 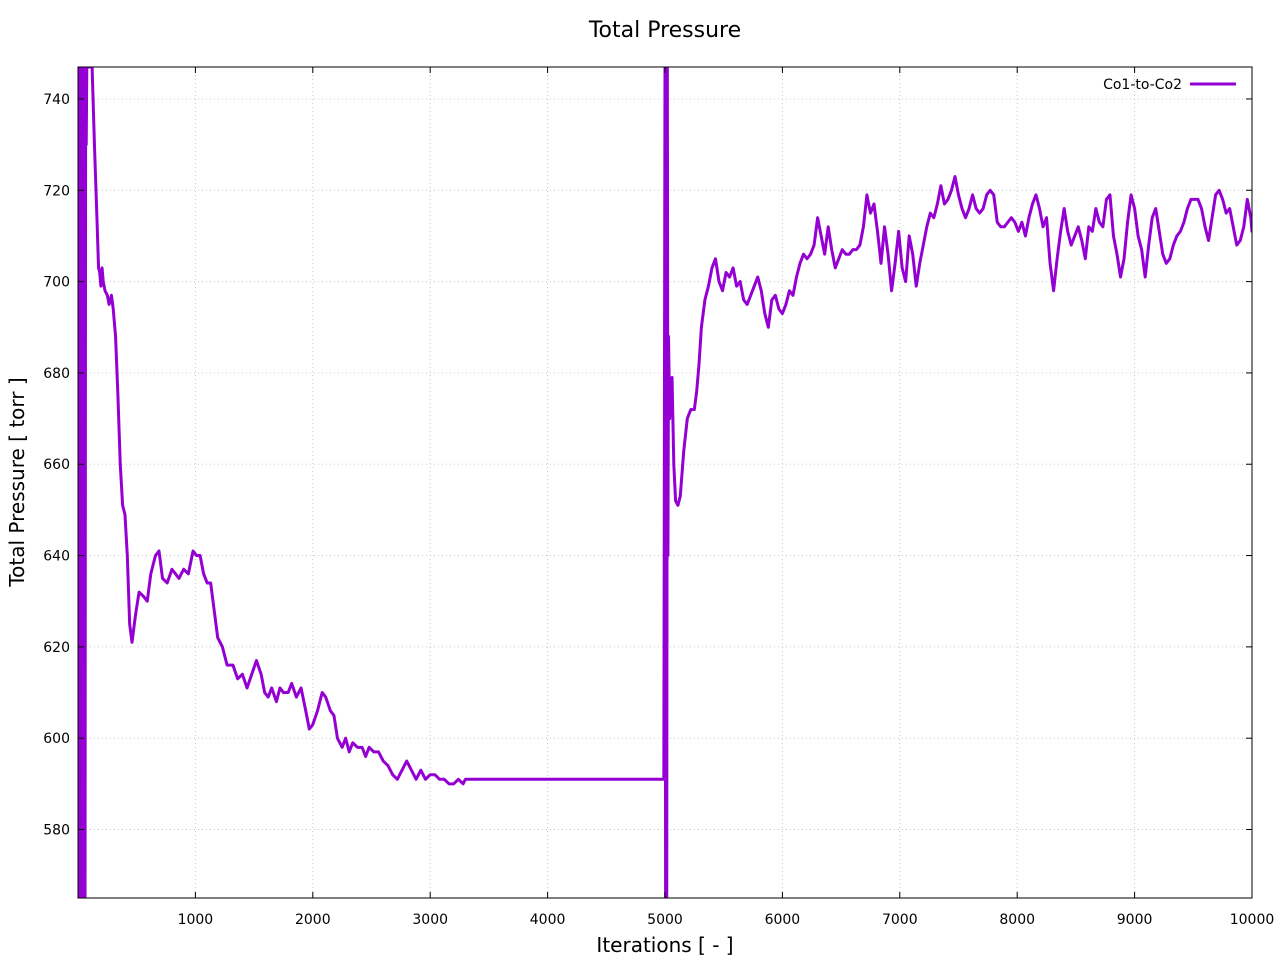 I want to click on y-tick-label: 620, so click(x=56, y=648).